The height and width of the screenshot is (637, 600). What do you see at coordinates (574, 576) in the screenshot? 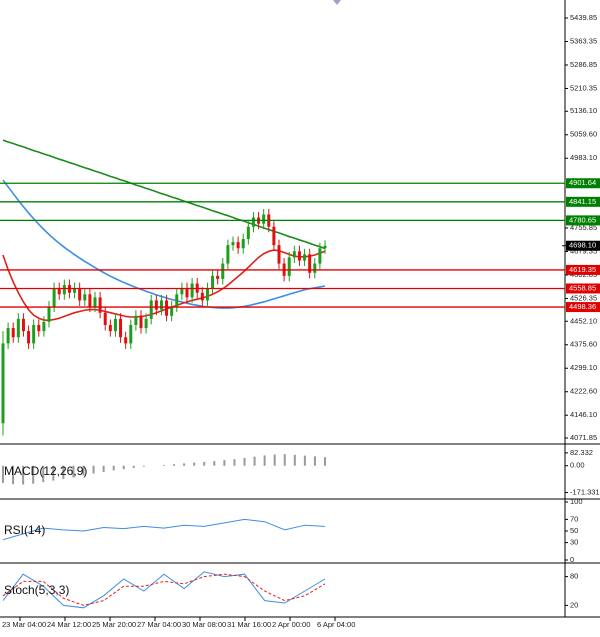
I see `y-tick-label: 80` at bounding box center [574, 576].